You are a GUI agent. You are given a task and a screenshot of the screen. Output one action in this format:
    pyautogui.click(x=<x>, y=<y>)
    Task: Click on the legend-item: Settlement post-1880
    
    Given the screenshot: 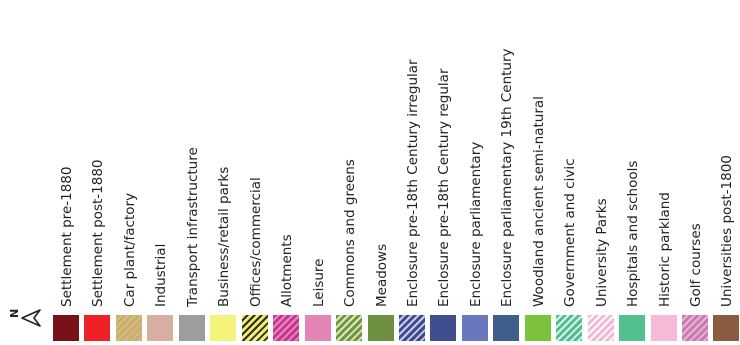 What is the action you would take?
    pyautogui.click(x=97, y=172)
    